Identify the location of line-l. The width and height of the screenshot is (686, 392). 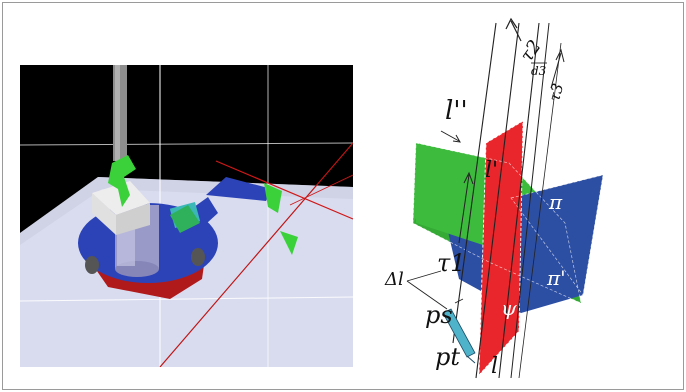
(519, 200).